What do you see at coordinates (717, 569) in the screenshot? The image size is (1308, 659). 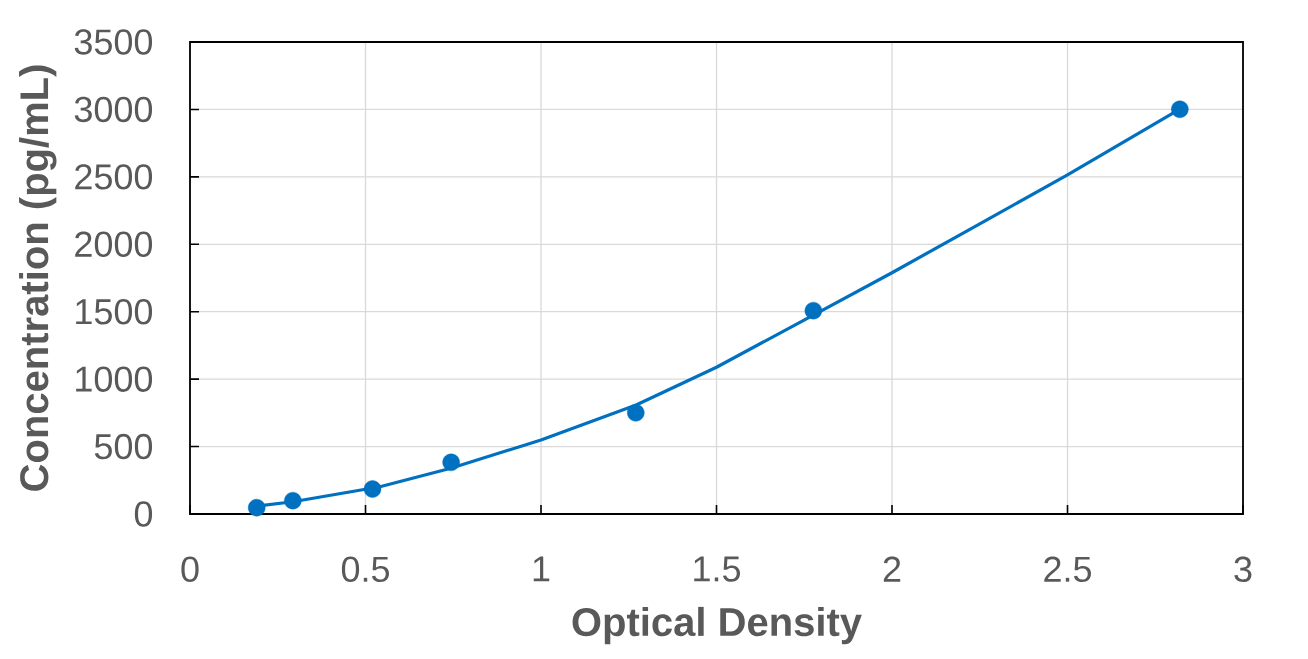 I see `x-tick-label: 1.5` at bounding box center [717, 569].